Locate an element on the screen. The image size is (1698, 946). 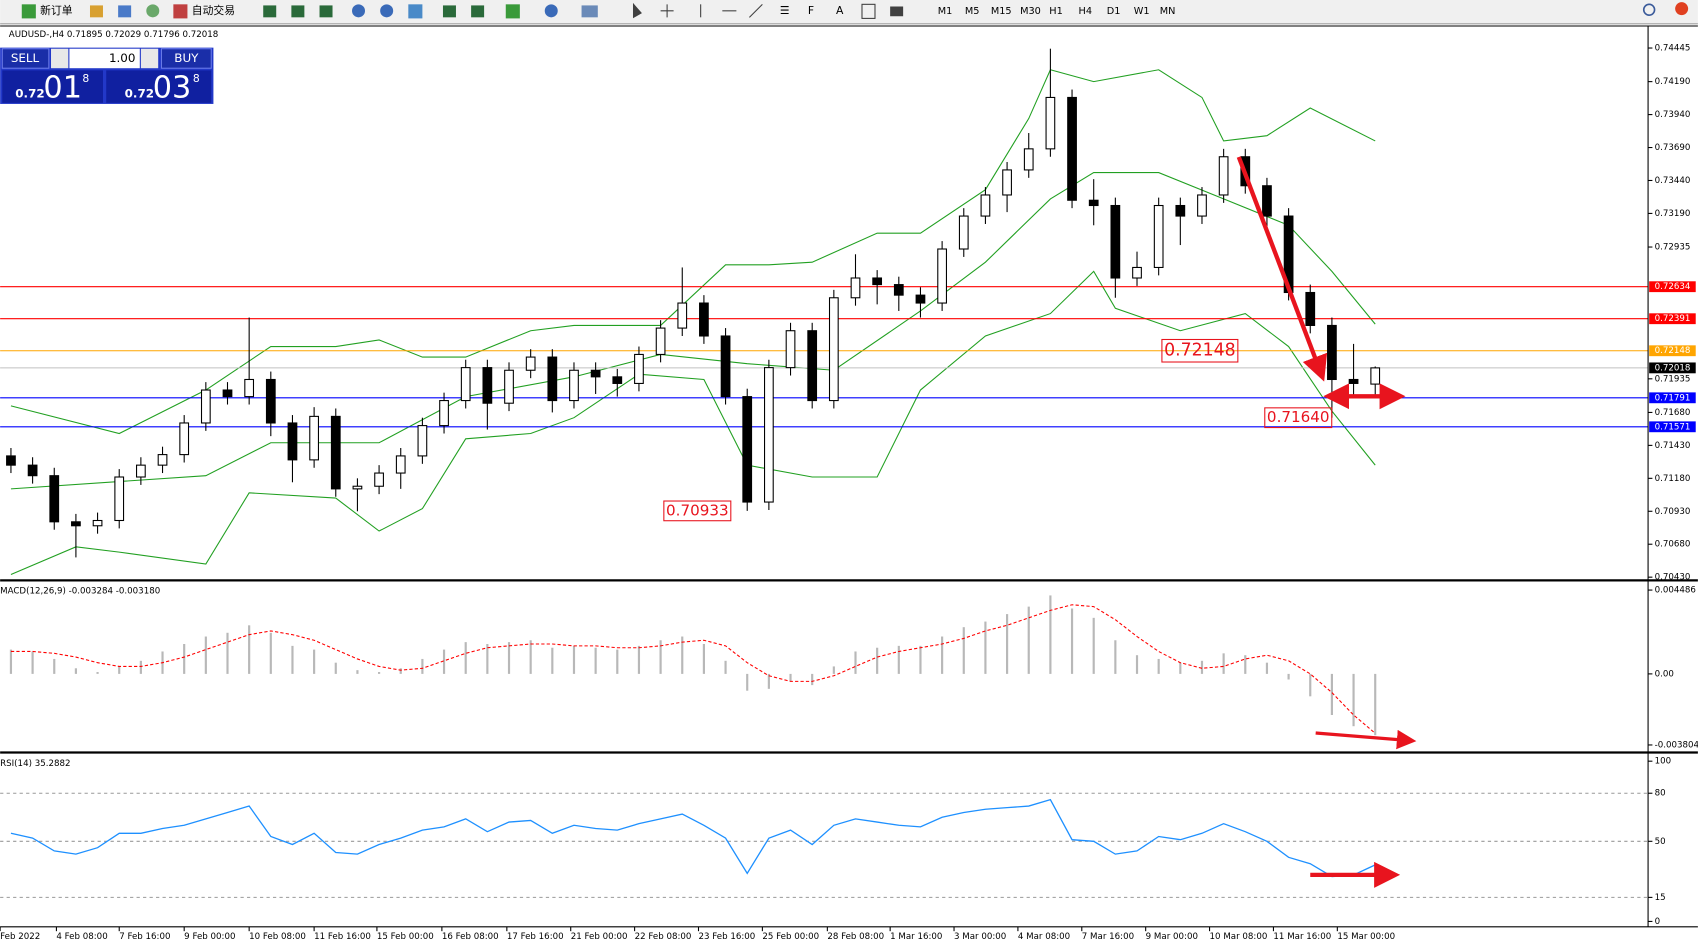
y-tick-label: 100 is located at coordinates (1663, 762).